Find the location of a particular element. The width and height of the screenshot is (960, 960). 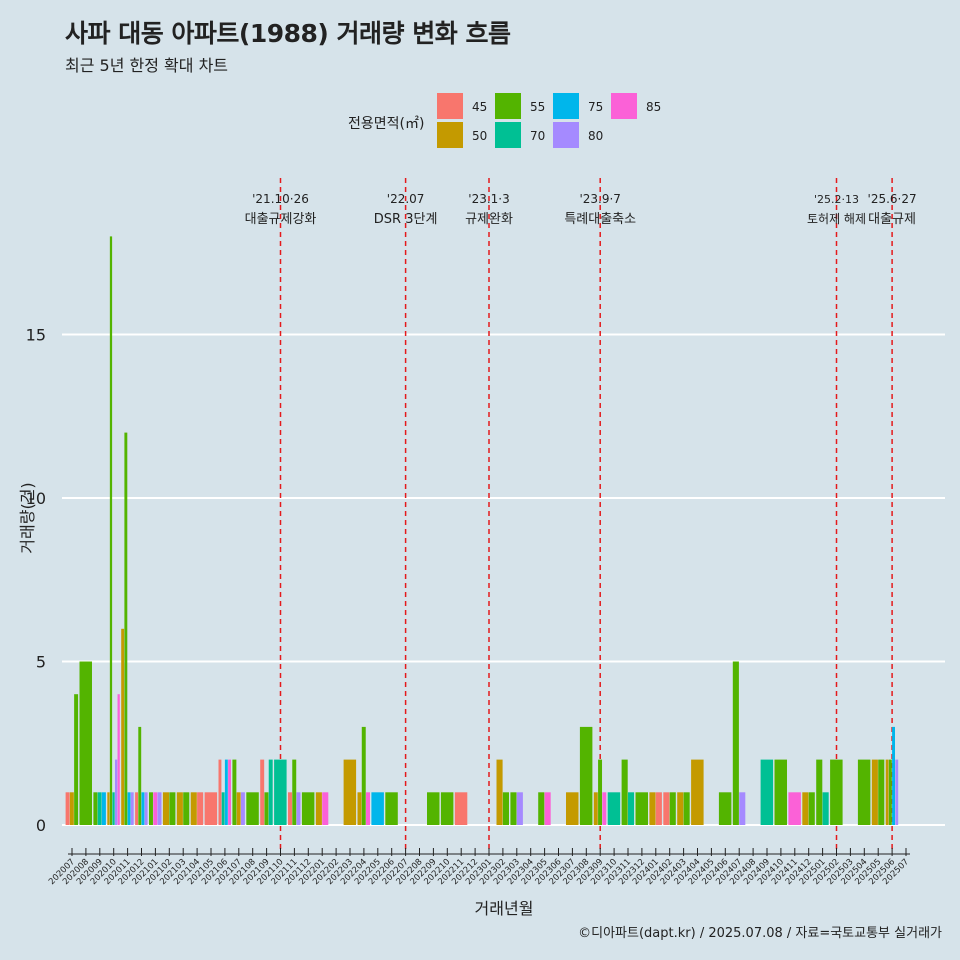

legend-label: 75 is located at coordinates (595, 107).